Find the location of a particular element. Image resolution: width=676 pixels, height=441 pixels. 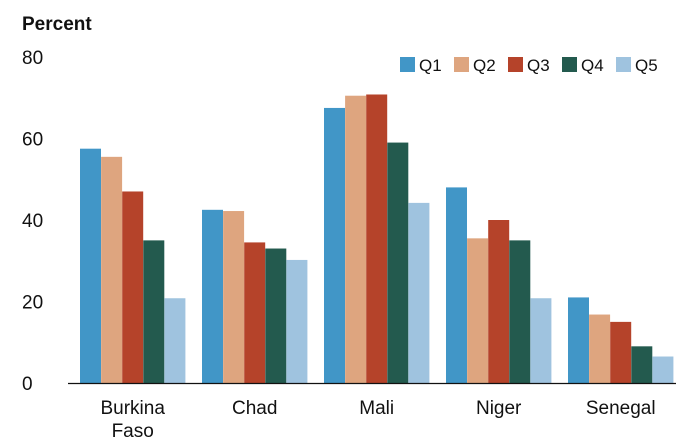

y-tick-label: 80 is located at coordinates (32, 58).